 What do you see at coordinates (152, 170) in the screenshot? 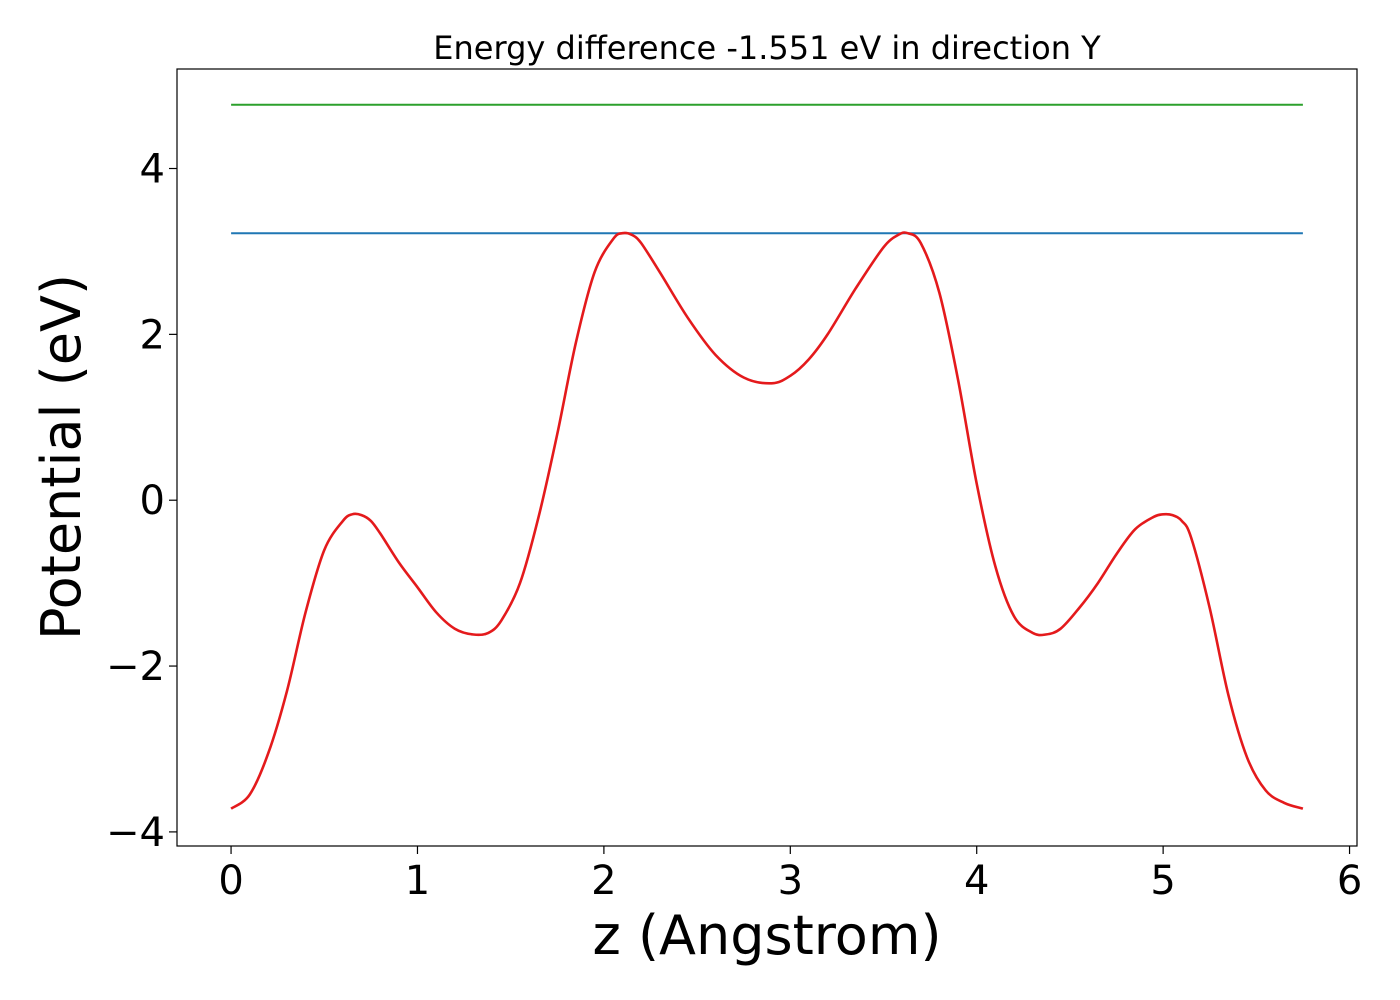
I see `y-tick-label: 4` at bounding box center [152, 170].